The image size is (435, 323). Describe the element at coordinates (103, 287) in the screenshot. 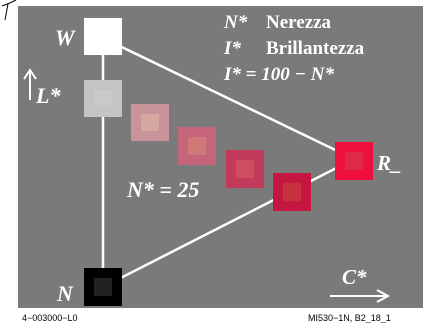

I see `black-vertex-inner` at that location.